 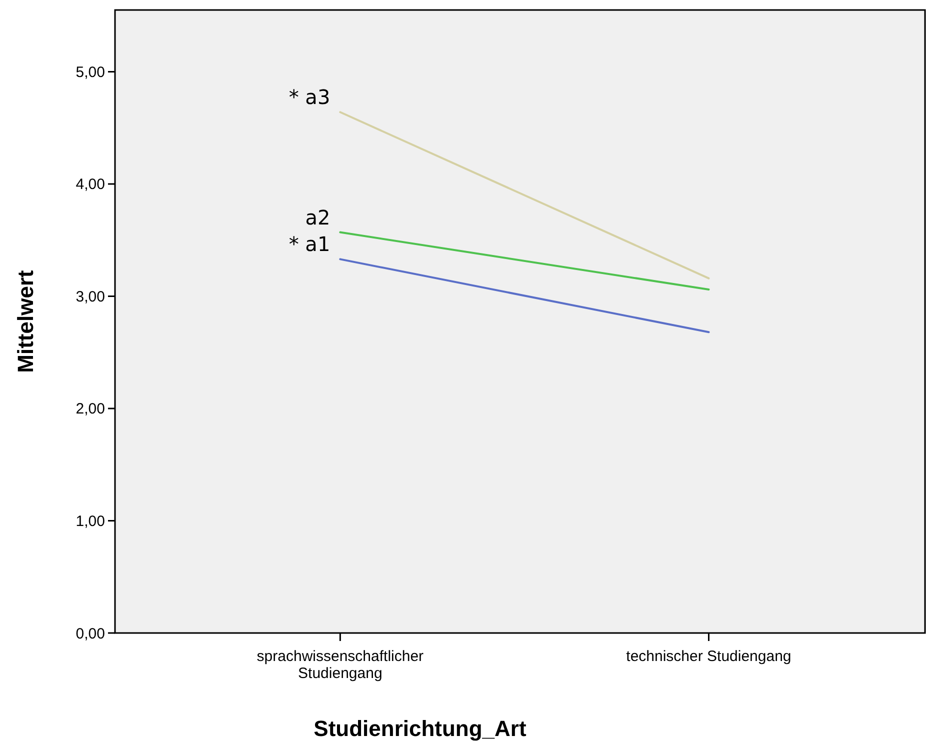 What do you see at coordinates (90, 185) in the screenshot?
I see `y-tick-label: 4,00` at bounding box center [90, 185].